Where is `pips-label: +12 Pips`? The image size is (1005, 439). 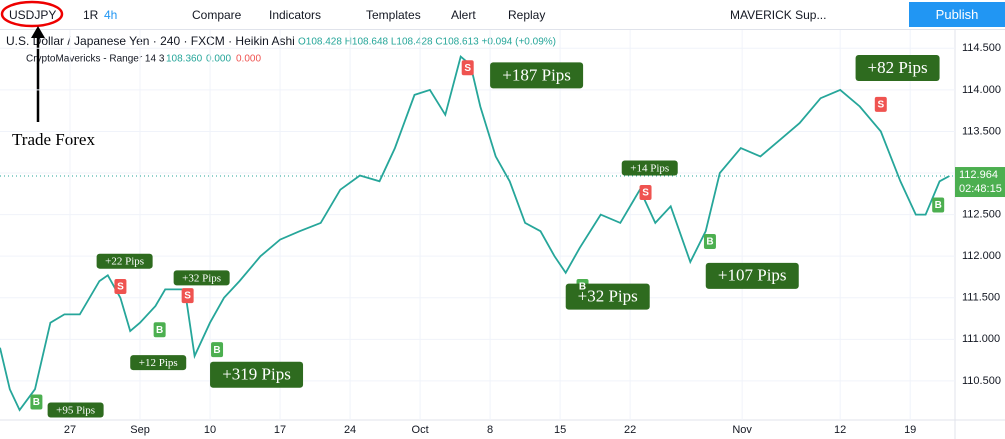 pips-label: +12 Pips is located at coordinates (158, 363).